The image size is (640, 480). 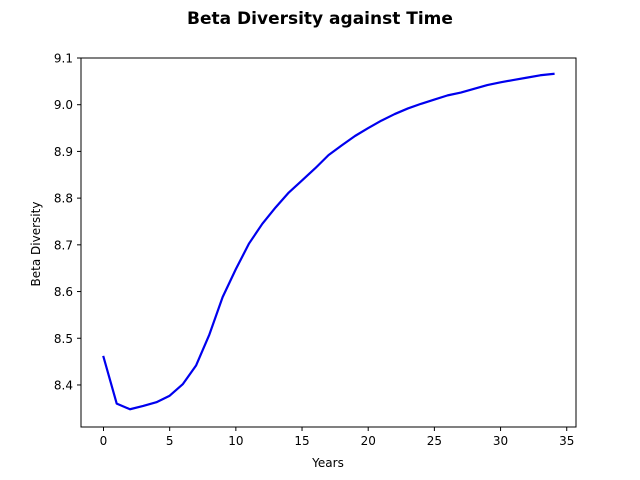 What do you see at coordinates (235, 441) in the screenshot?
I see `x-tick-label: 10` at bounding box center [235, 441].